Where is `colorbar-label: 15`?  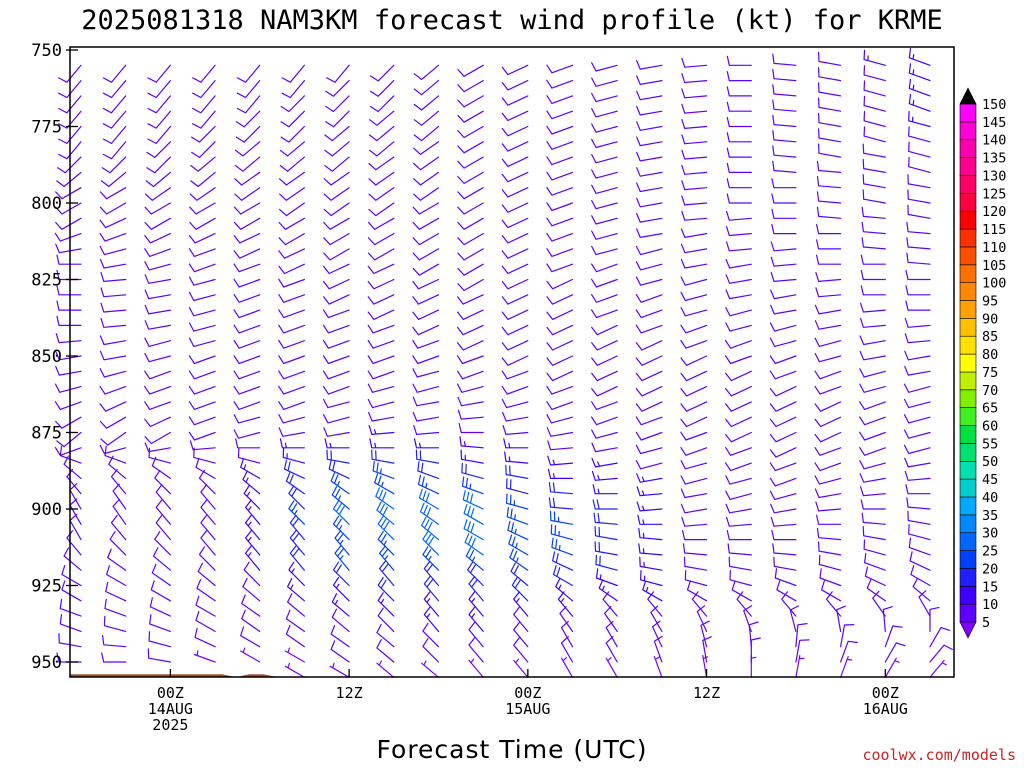 colorbar-label: 15 is located at coordinates (990, 587).